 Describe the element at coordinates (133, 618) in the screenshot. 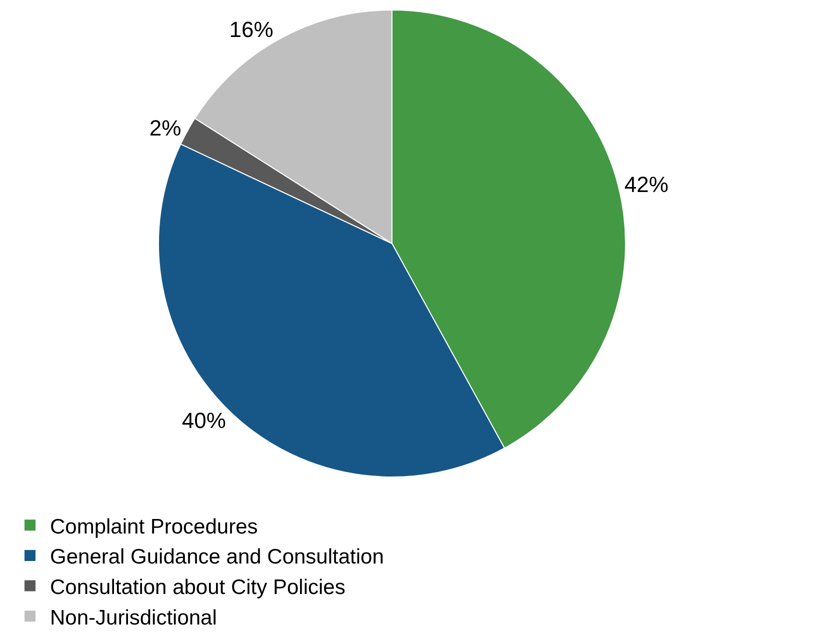

I see `legend-label: Non-Jurisdictional` at that location.